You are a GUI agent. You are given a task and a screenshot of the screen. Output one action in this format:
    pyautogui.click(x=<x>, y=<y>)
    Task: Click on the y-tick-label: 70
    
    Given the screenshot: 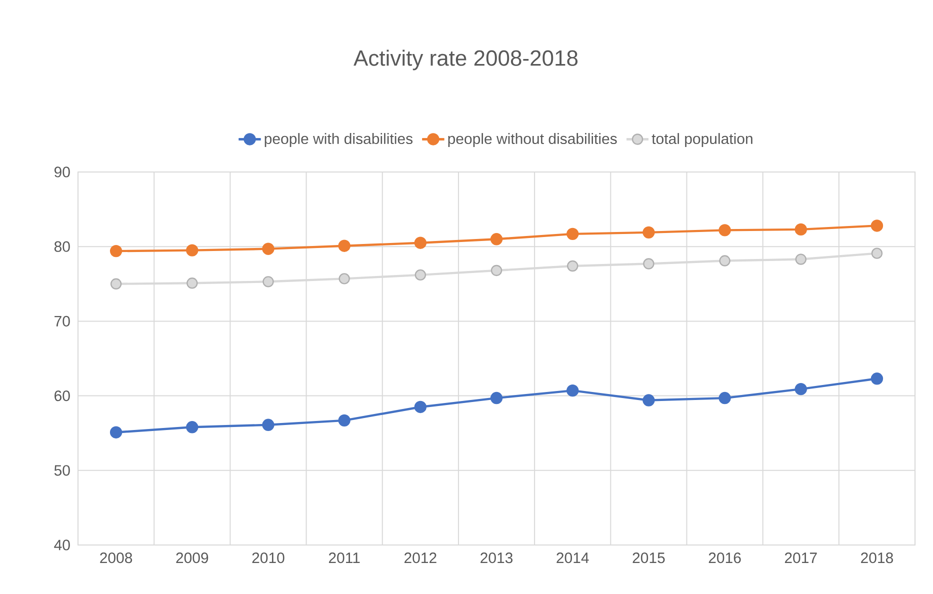 What is the action you would take?
    pyautogui.click(x=62, y=321)
    